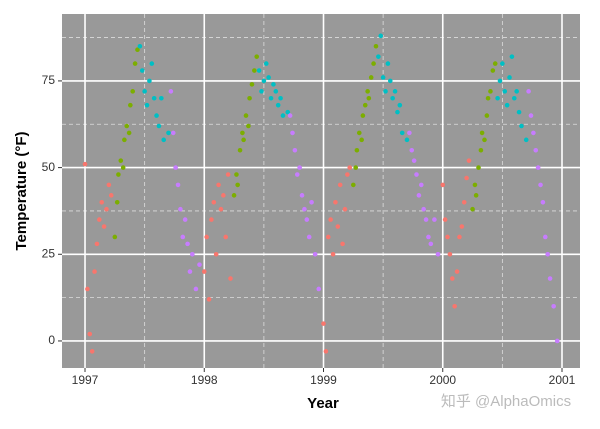 This screenshot has width=600, height=429. What do you see at coordinates (51, 340) in the screenshot?
I see `y-tick-label: 0` at bounding box center [51, 340].